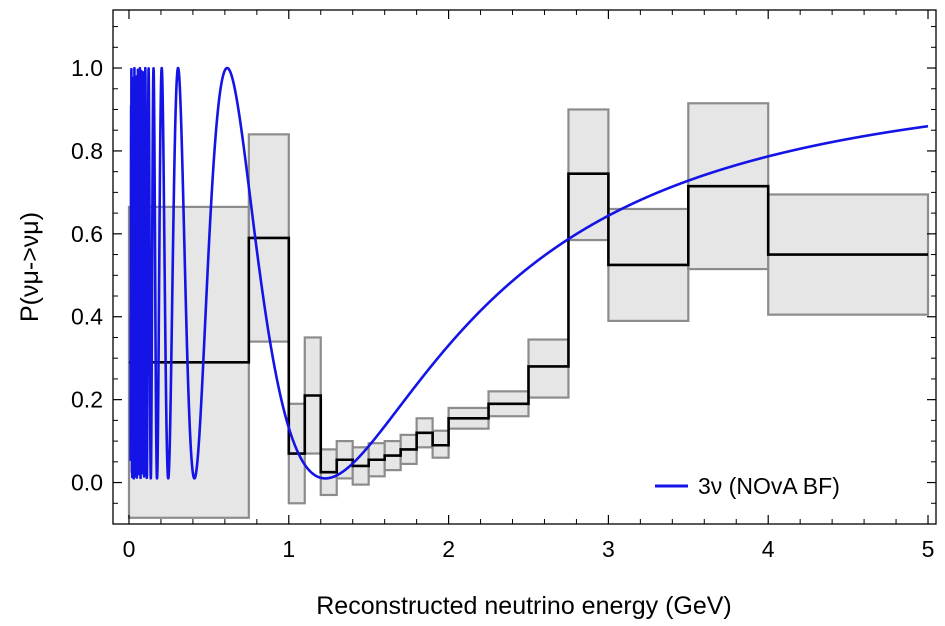  I want to click on x-tick-label: 5, so click(928, 549).